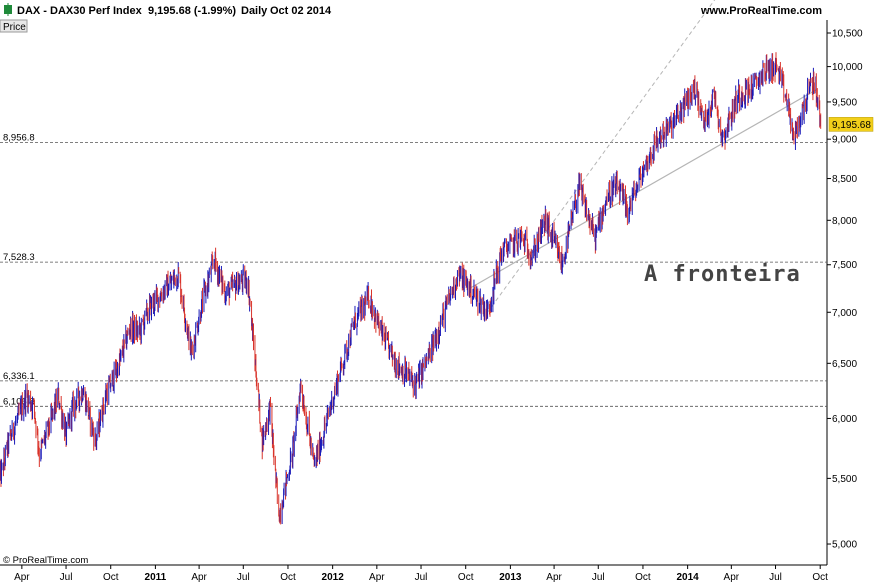 This screenshot has width=880, height=584. What do you see at coordinates (19, 401) in the screenshot?
I see `level-label: 6,106.8` at bounding box center [19, 401].